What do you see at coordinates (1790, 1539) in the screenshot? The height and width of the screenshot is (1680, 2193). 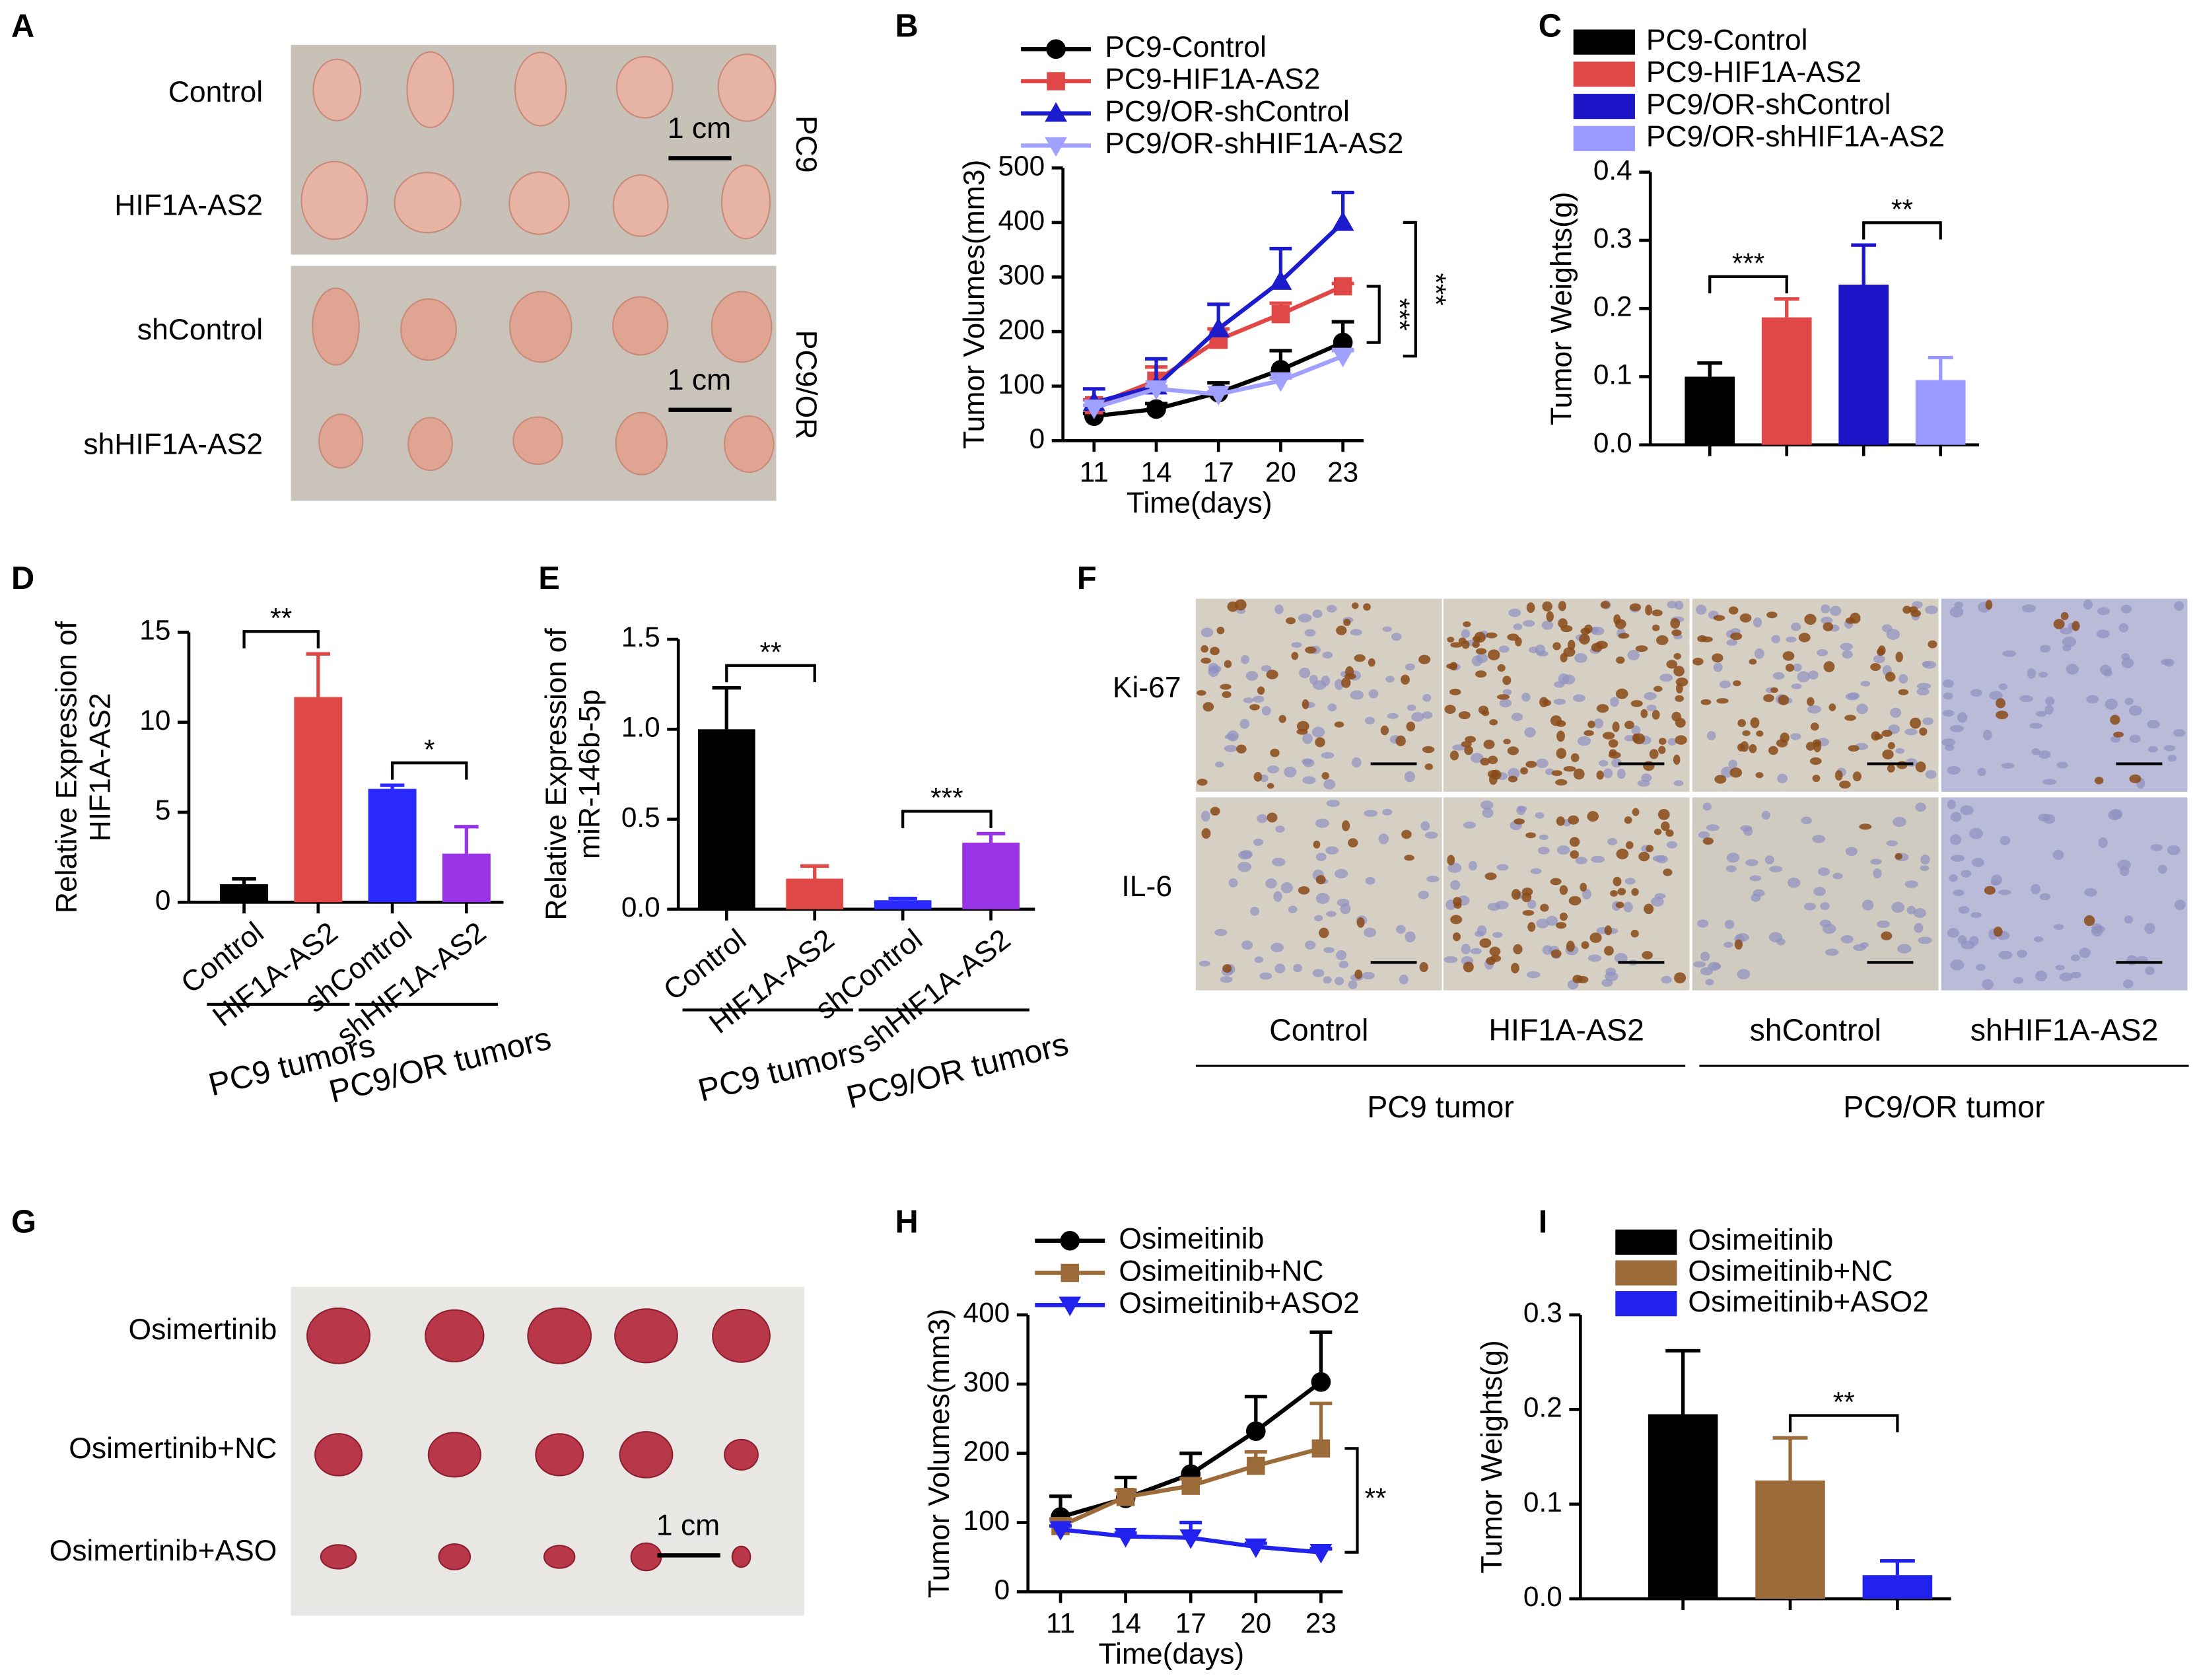 I see `bar` at bounding box center [1790, 1539].